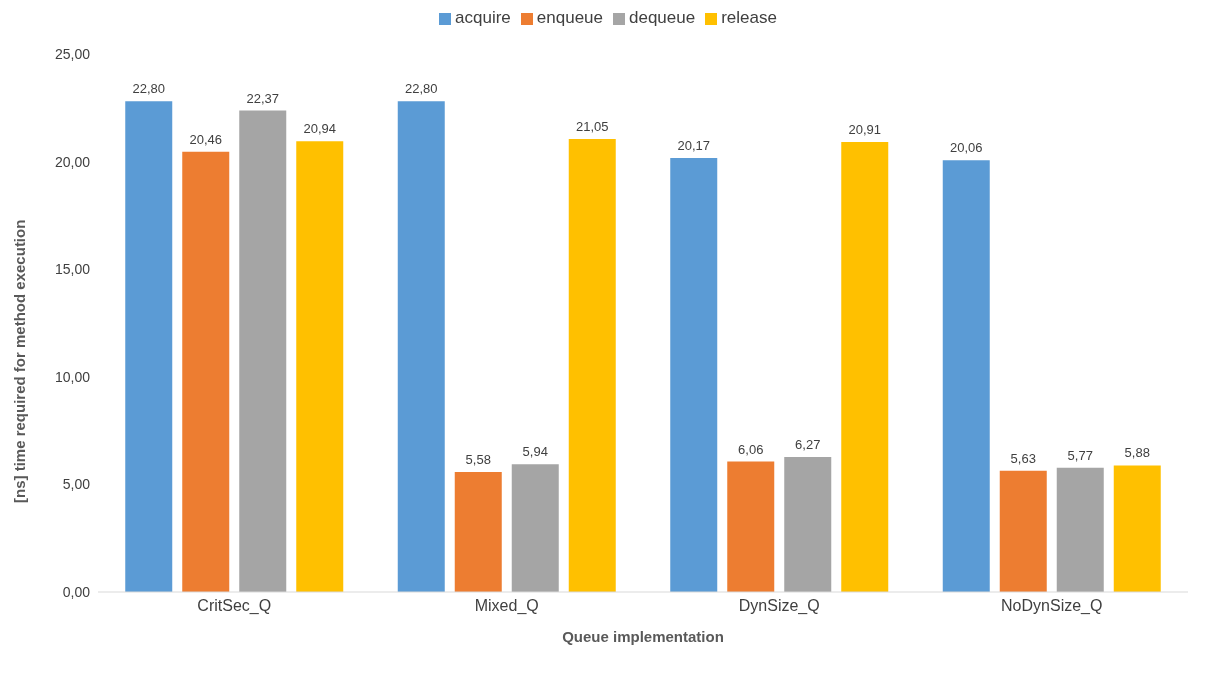 This screenshot has width=1208, height=680. I want to click on data-label: 5,77, so click(1080, 455).